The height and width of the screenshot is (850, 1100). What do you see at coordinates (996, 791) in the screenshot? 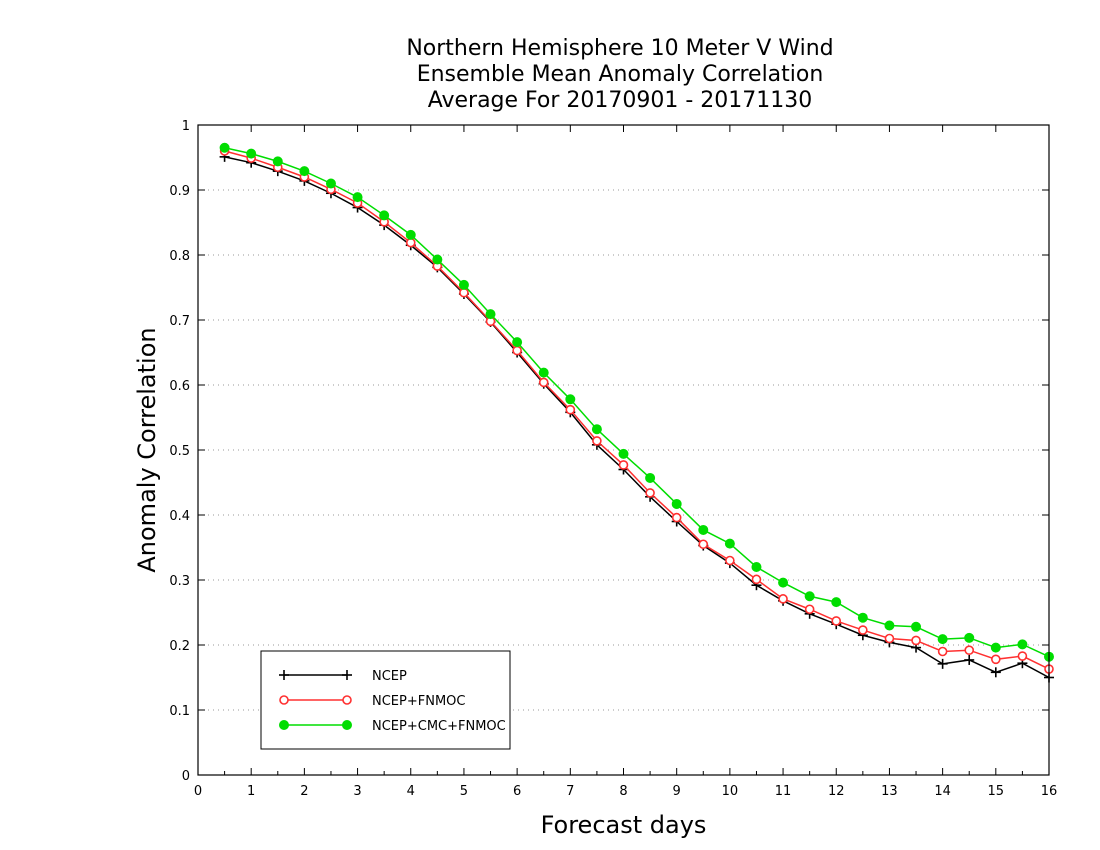
I see `x-tick-label: 15` at bounding box center [996, 791].